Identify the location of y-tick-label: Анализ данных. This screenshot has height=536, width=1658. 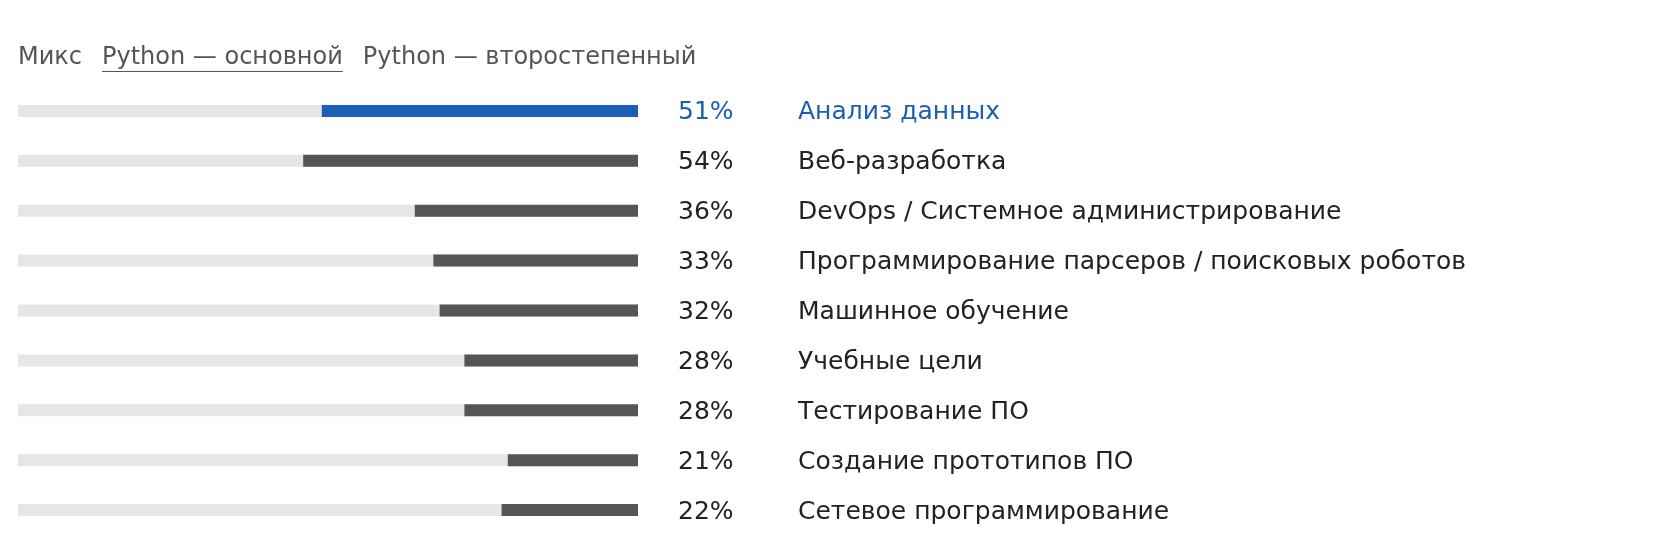
(899, 111).